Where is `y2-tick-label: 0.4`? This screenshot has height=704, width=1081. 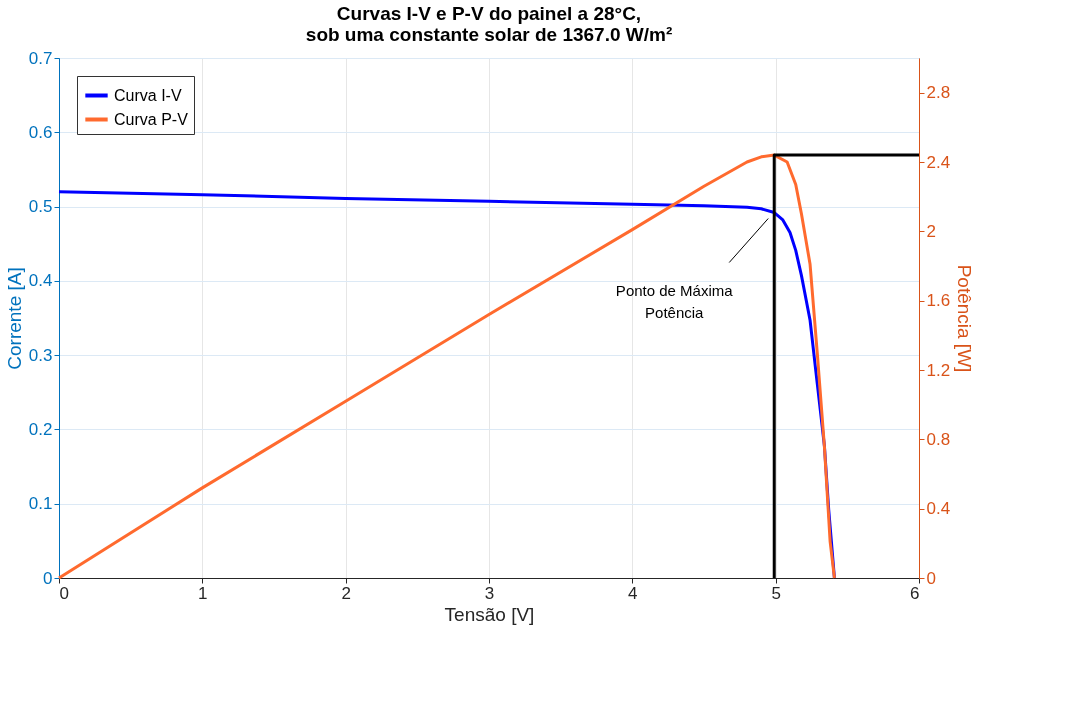 y2-tick-label: 0.4 is located at coordinates (938, 509).